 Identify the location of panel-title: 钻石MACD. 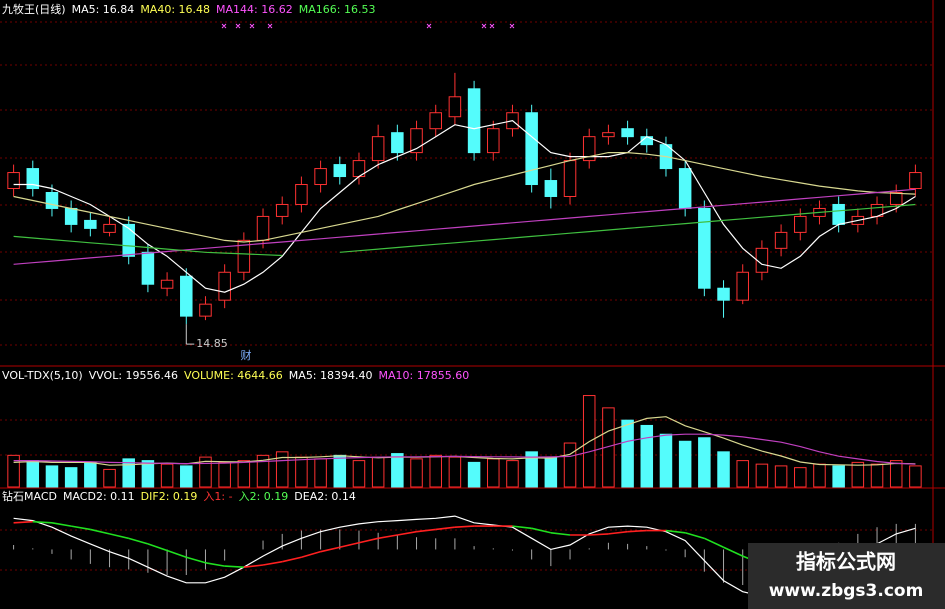
(29, 496).